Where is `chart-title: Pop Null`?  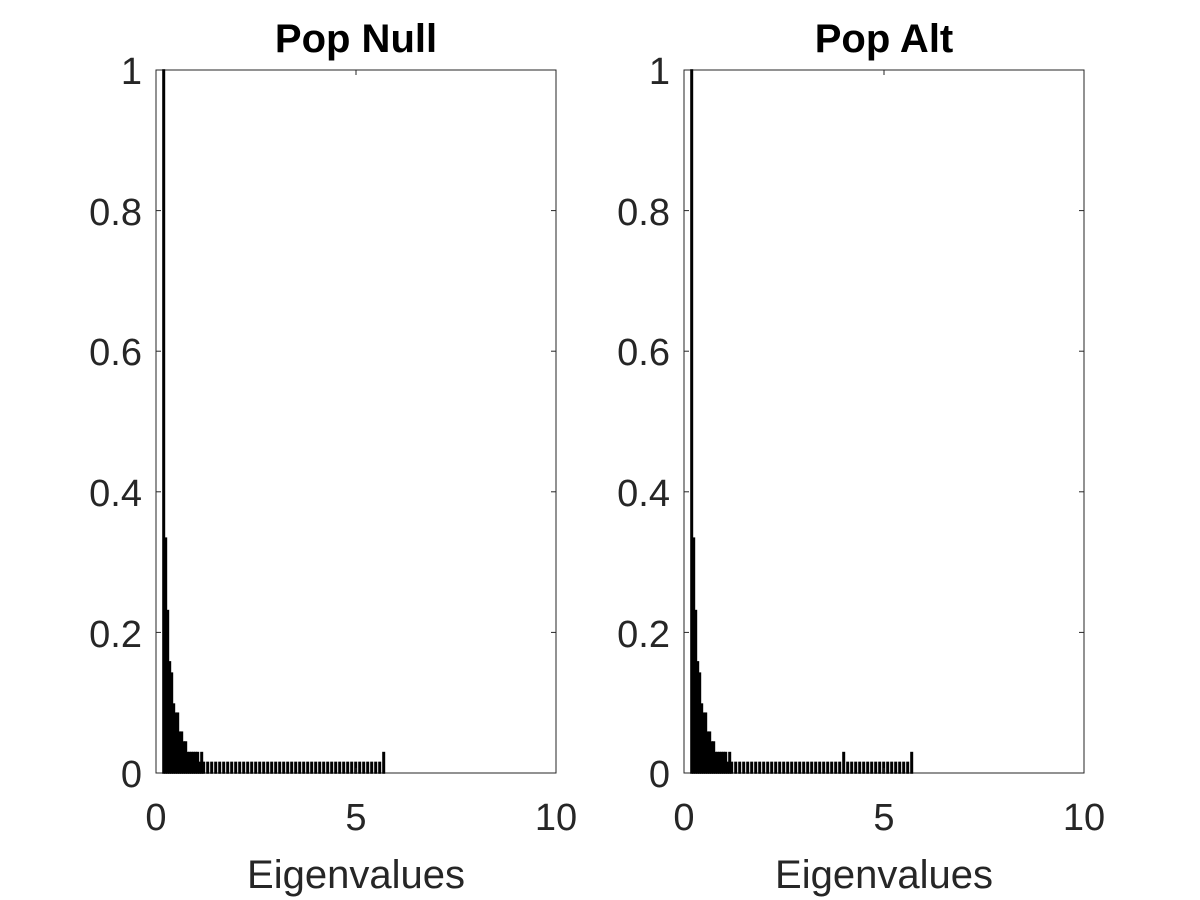 chart-title: Pop Null is located at coordinates (356, 39).